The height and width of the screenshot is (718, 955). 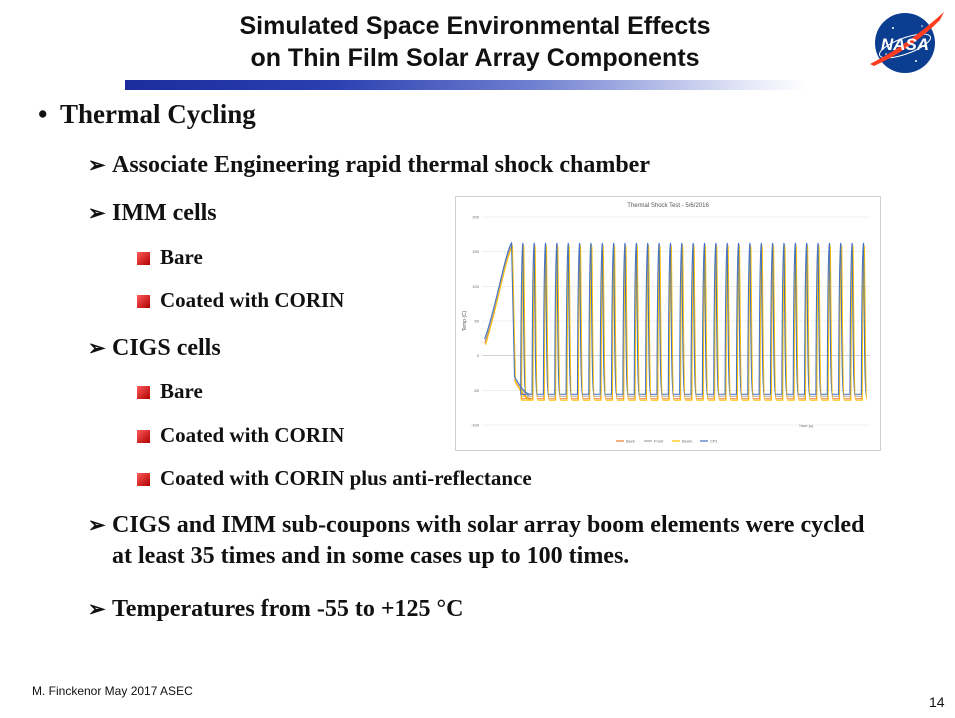 What do you see at coordinates (476, 390) in the screenshot?
I see `chart-y-tick-label: -50` at bounding box center [476, 390].